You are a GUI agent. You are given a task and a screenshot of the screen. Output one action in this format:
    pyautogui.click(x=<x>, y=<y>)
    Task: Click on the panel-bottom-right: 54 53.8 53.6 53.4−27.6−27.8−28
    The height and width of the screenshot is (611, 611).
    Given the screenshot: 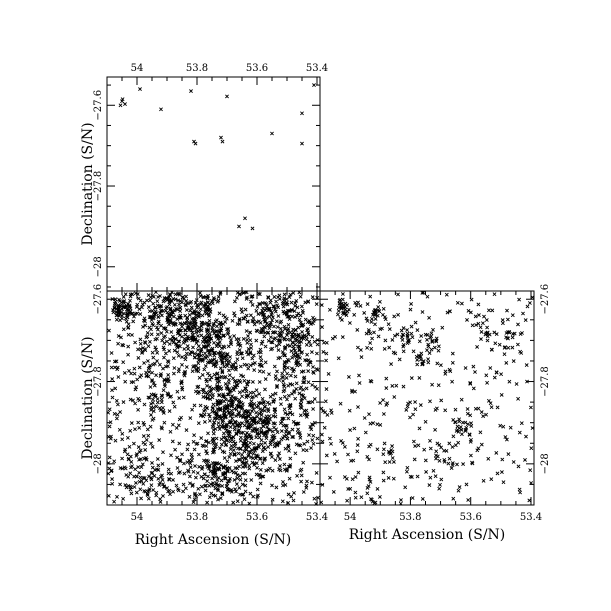 What is the action you would take?
    pyautogui.click(x=435, y=403)
    